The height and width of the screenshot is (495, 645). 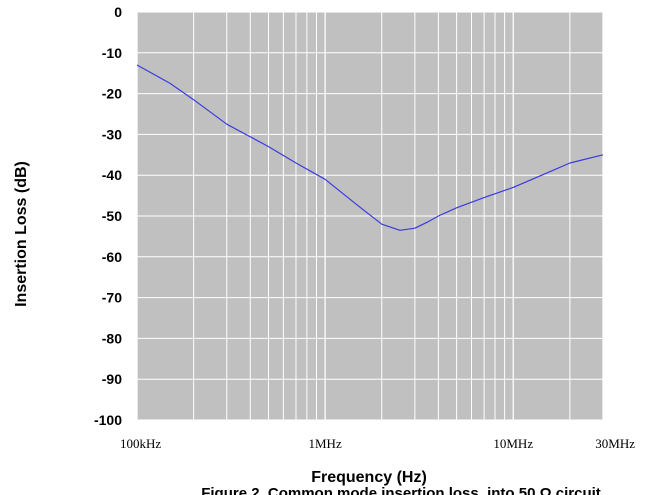 What do you see at coordinates (615, 443) in the screenshot?
I see `x-tick-label: 30MHz` at bounding box center [615, 443].